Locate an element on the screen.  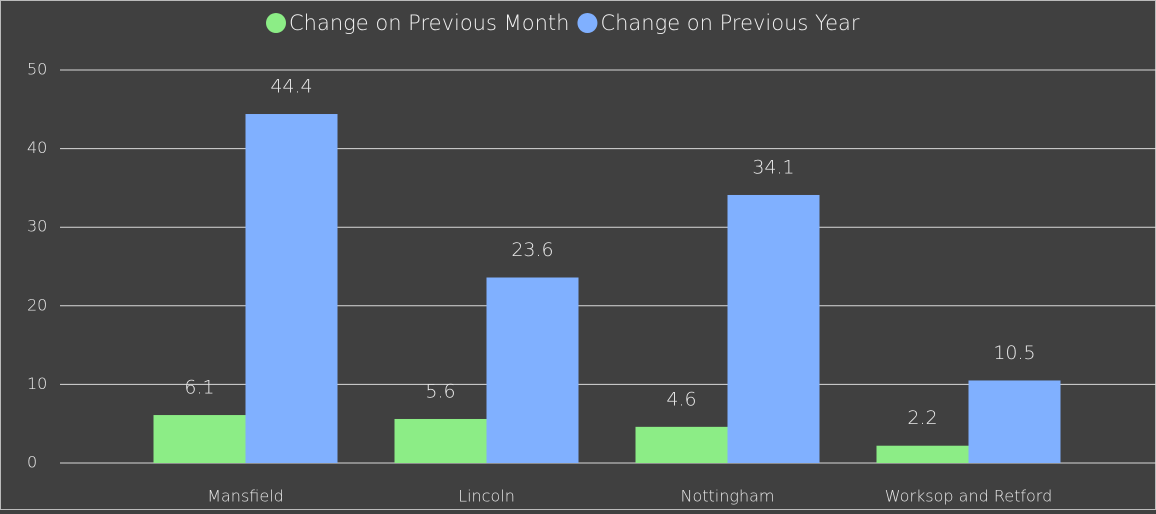
data-label: 23.6 is located at coordinates (532, 250).